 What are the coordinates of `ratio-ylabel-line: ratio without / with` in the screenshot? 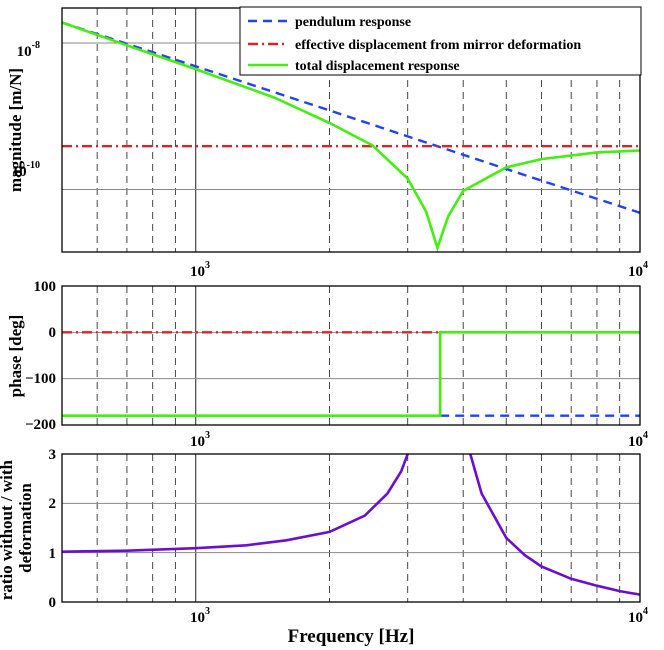 It's located at (8, 529).